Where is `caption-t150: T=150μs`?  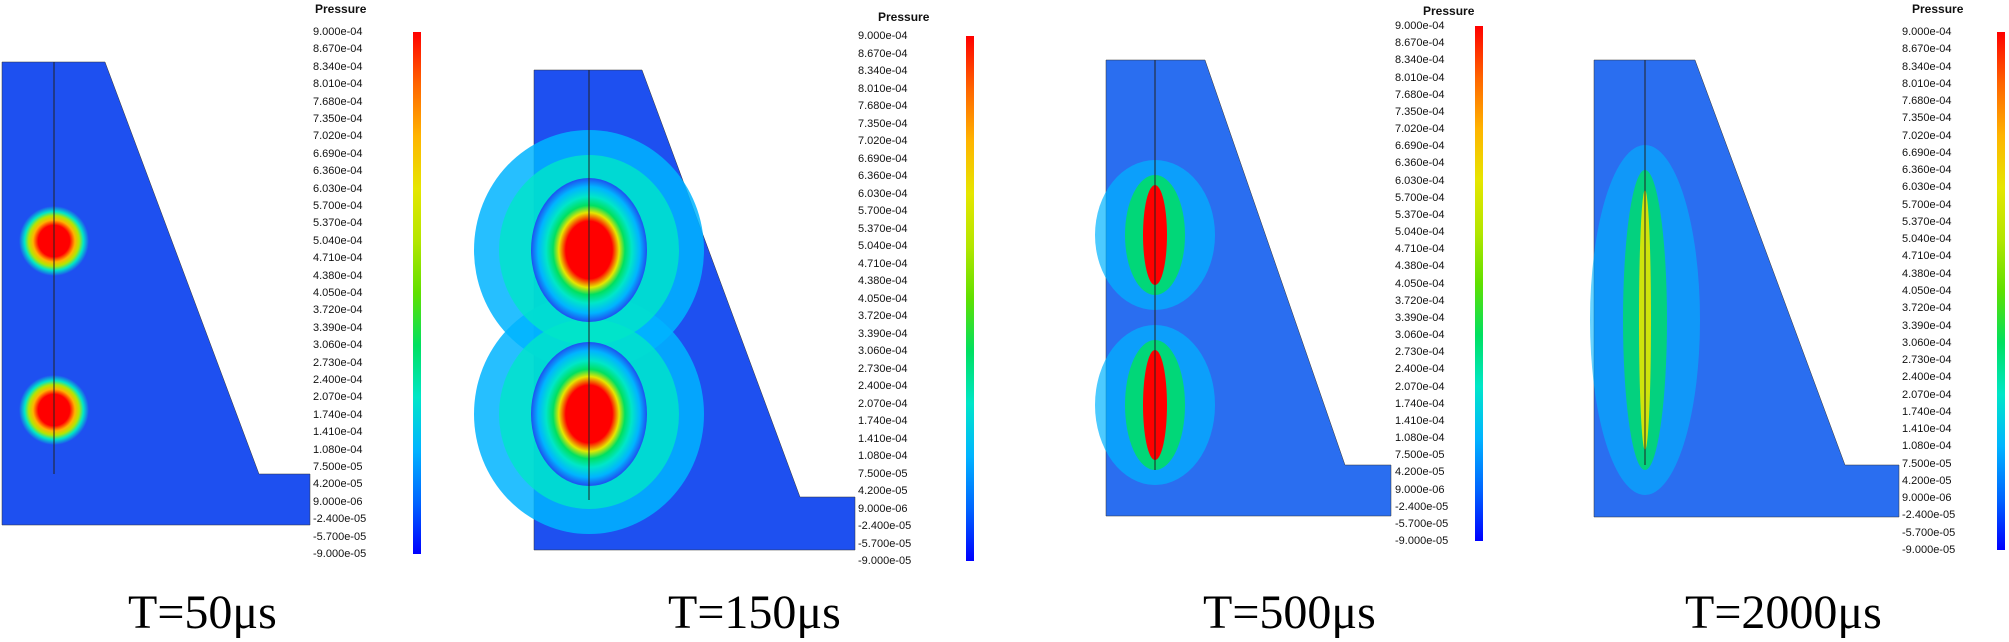
caption-t150: T=150μs is located at coordinates (754, 612).